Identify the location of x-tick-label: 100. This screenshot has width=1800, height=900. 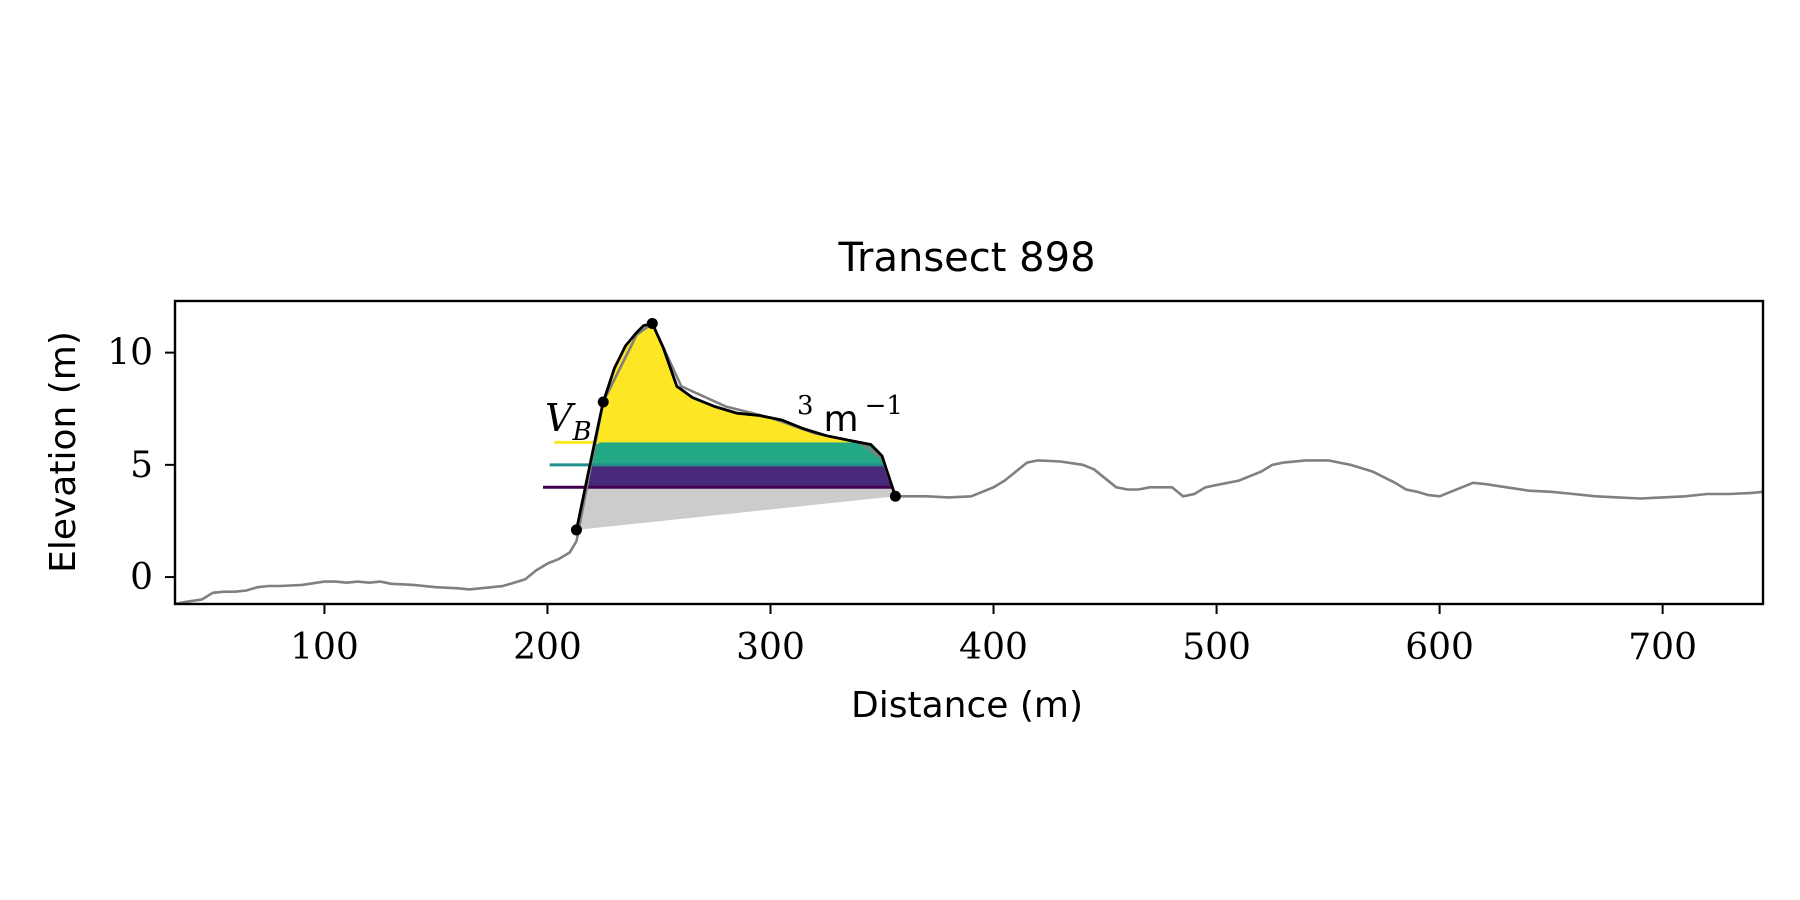
(324, 647).